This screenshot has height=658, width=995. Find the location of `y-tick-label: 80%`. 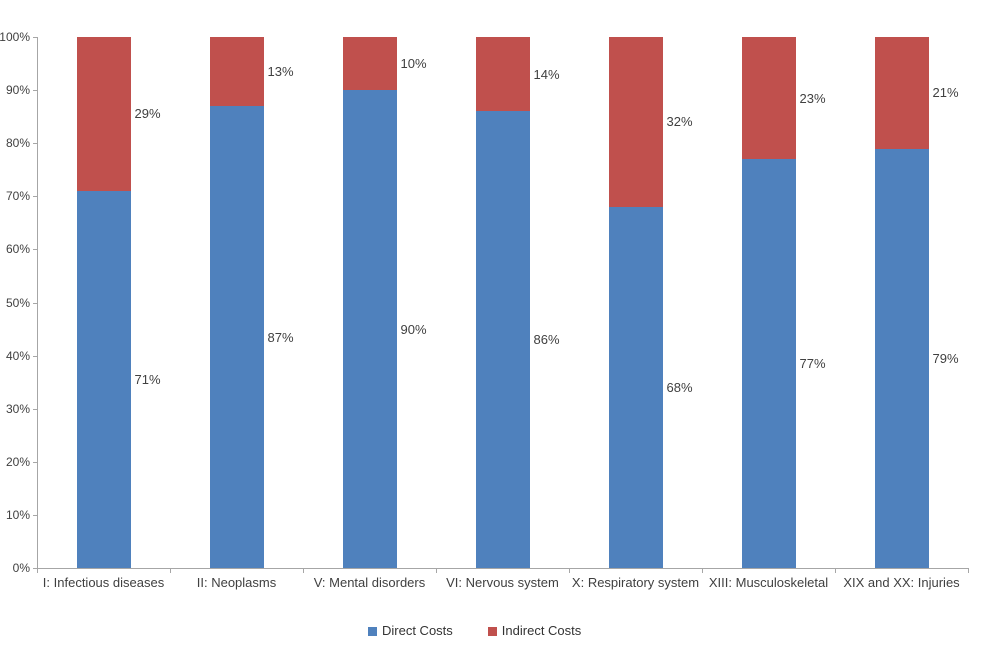

y-tick-label: 80% is located at coordinates (17, 143).